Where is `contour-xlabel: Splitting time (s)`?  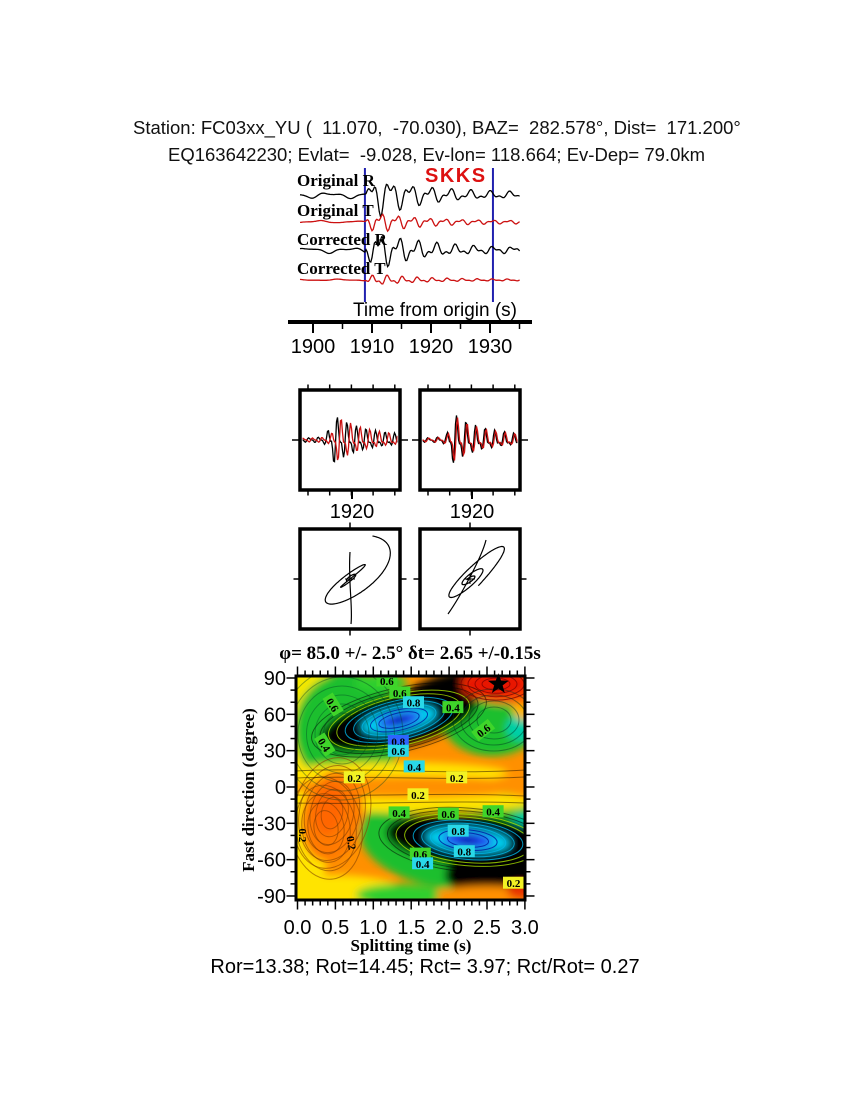 contour-xlabel: Splitting time (s) is located at coordinates (411, 945).